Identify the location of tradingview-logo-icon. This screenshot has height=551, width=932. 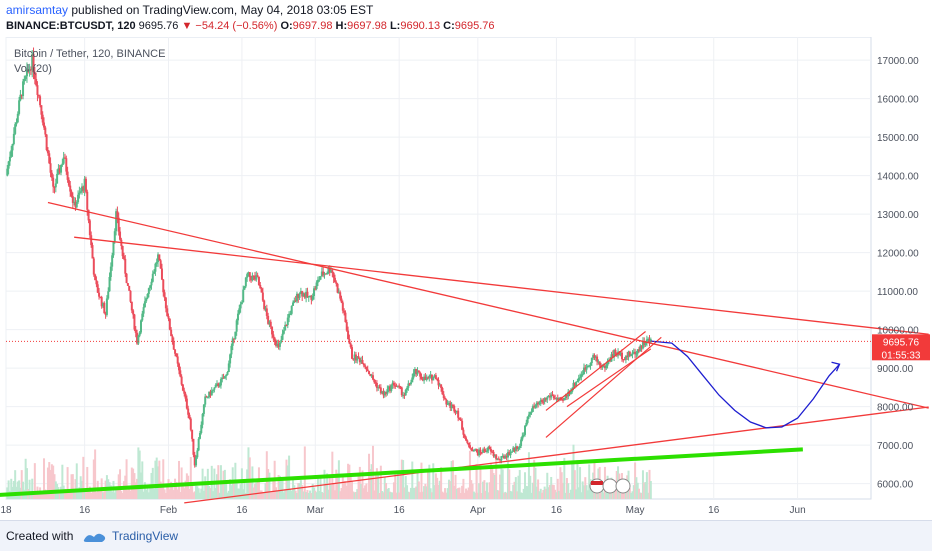
(95, 537).